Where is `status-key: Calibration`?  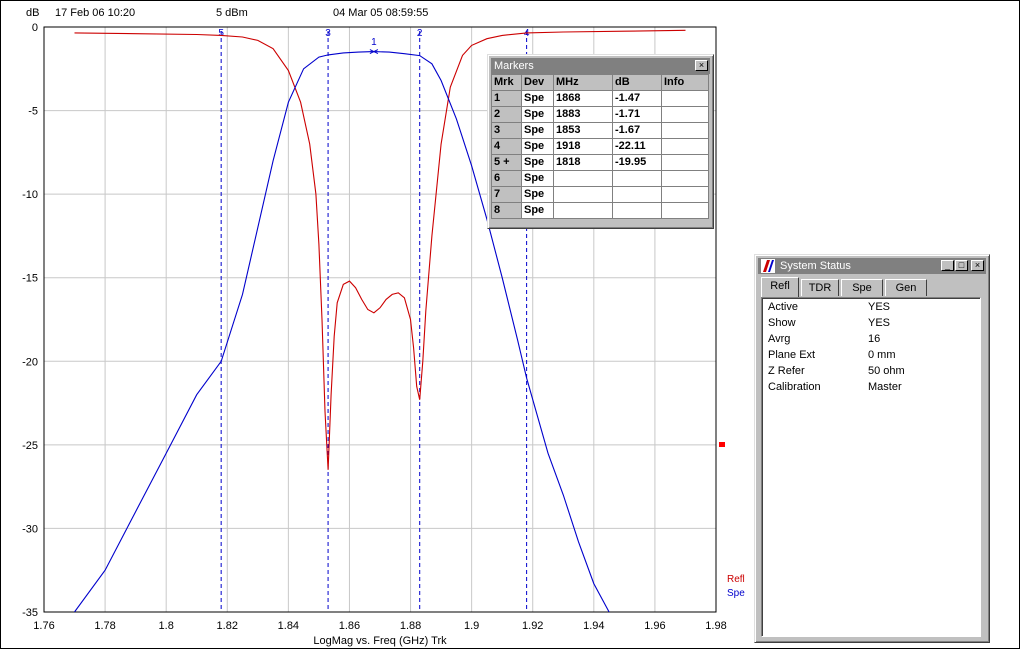
status-key: Calibration is located at coordinates (794, 387).